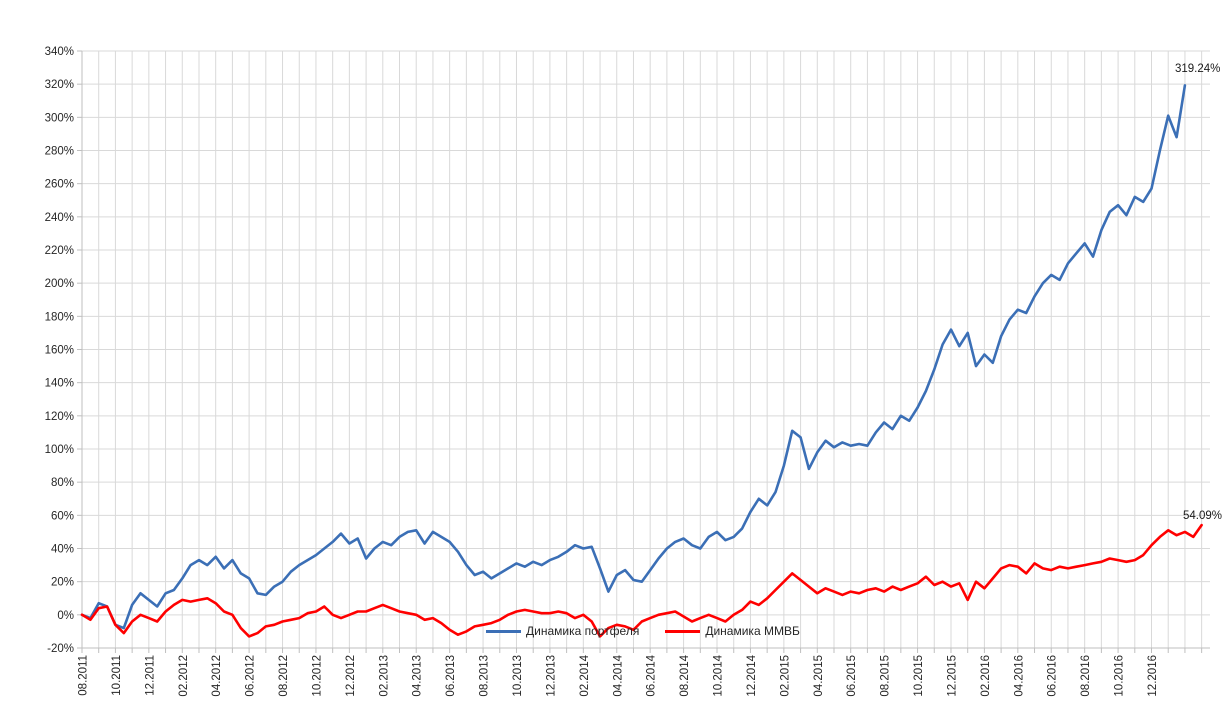  What do you see at coordinates (59, 284) in the screenshot?
I see `y-tick-label: 200%` at bounding box center [59, 284].